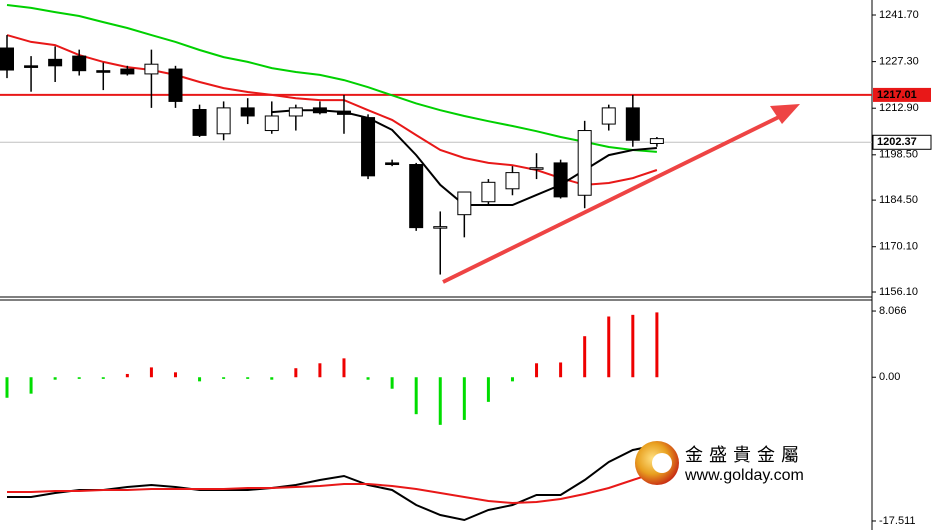 Image resolution: width=932 pixels, height=530 pixels. I want to click on y-tick-label: 1156.10, so click(898, 292).